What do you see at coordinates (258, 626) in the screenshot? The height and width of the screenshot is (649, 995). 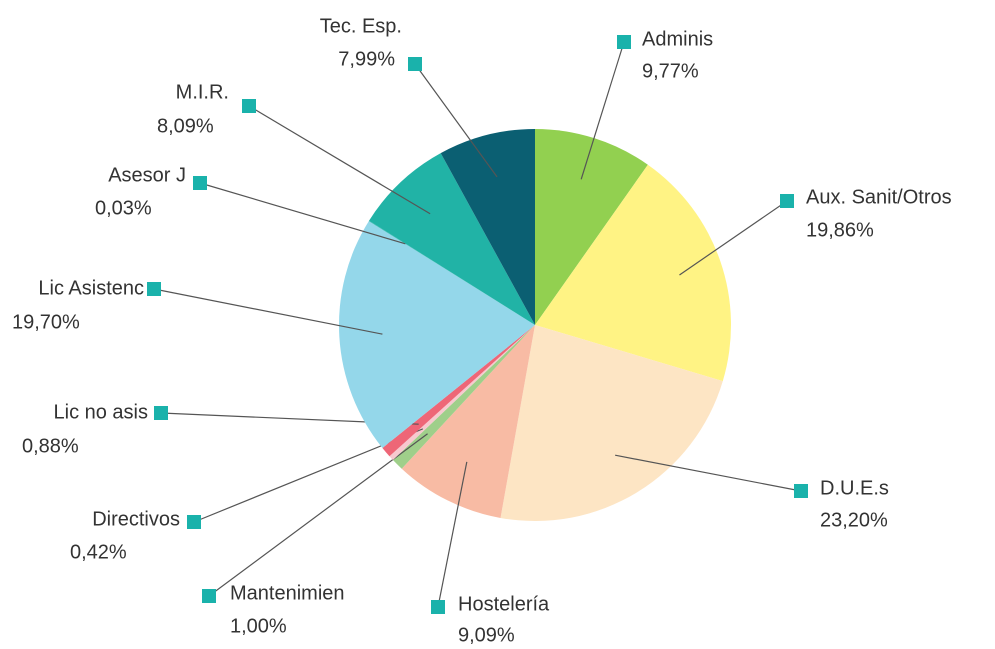 I see `slice-value: 1,00%` at bounding box center [258, 626].